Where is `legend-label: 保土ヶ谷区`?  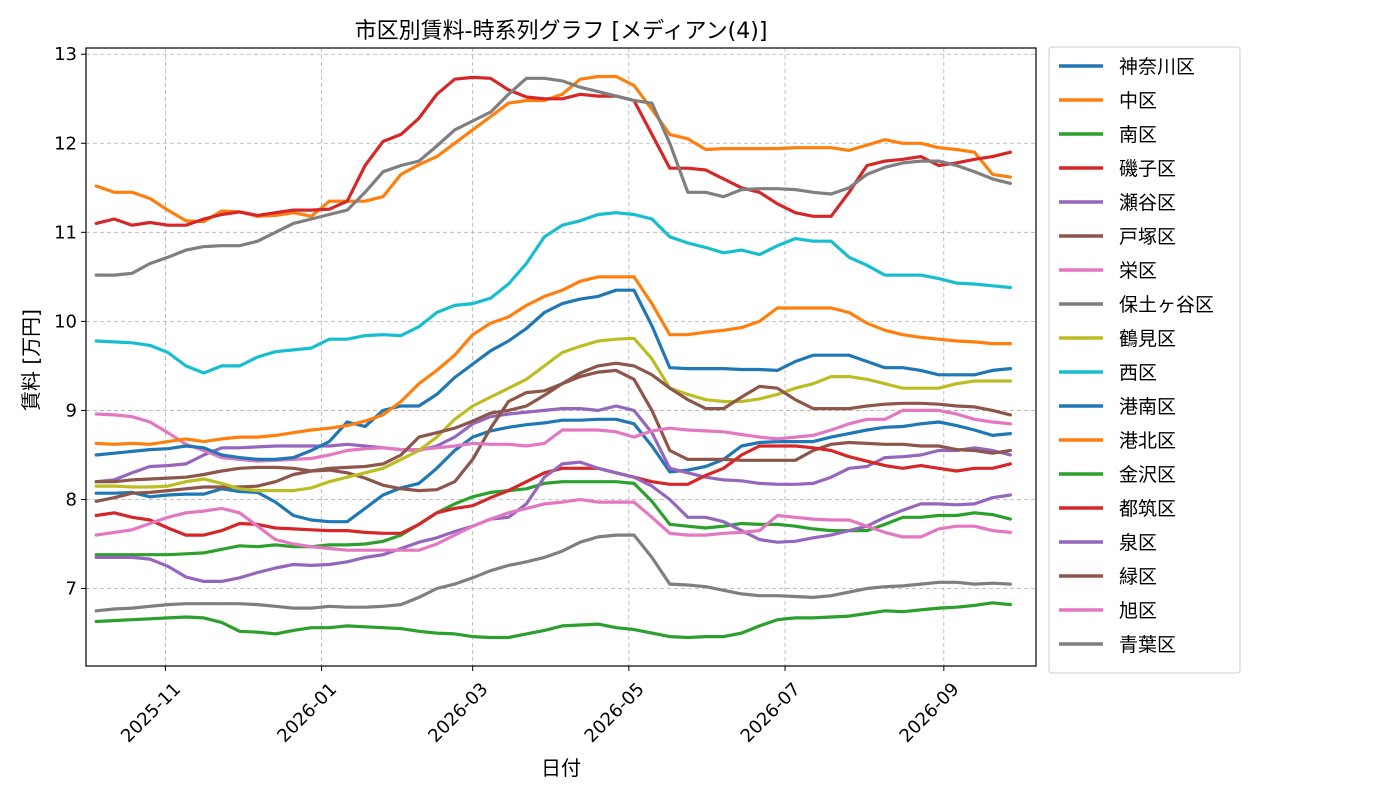 legend-label: 保土ヶ谷区 is located at coordinates (1166, 305).